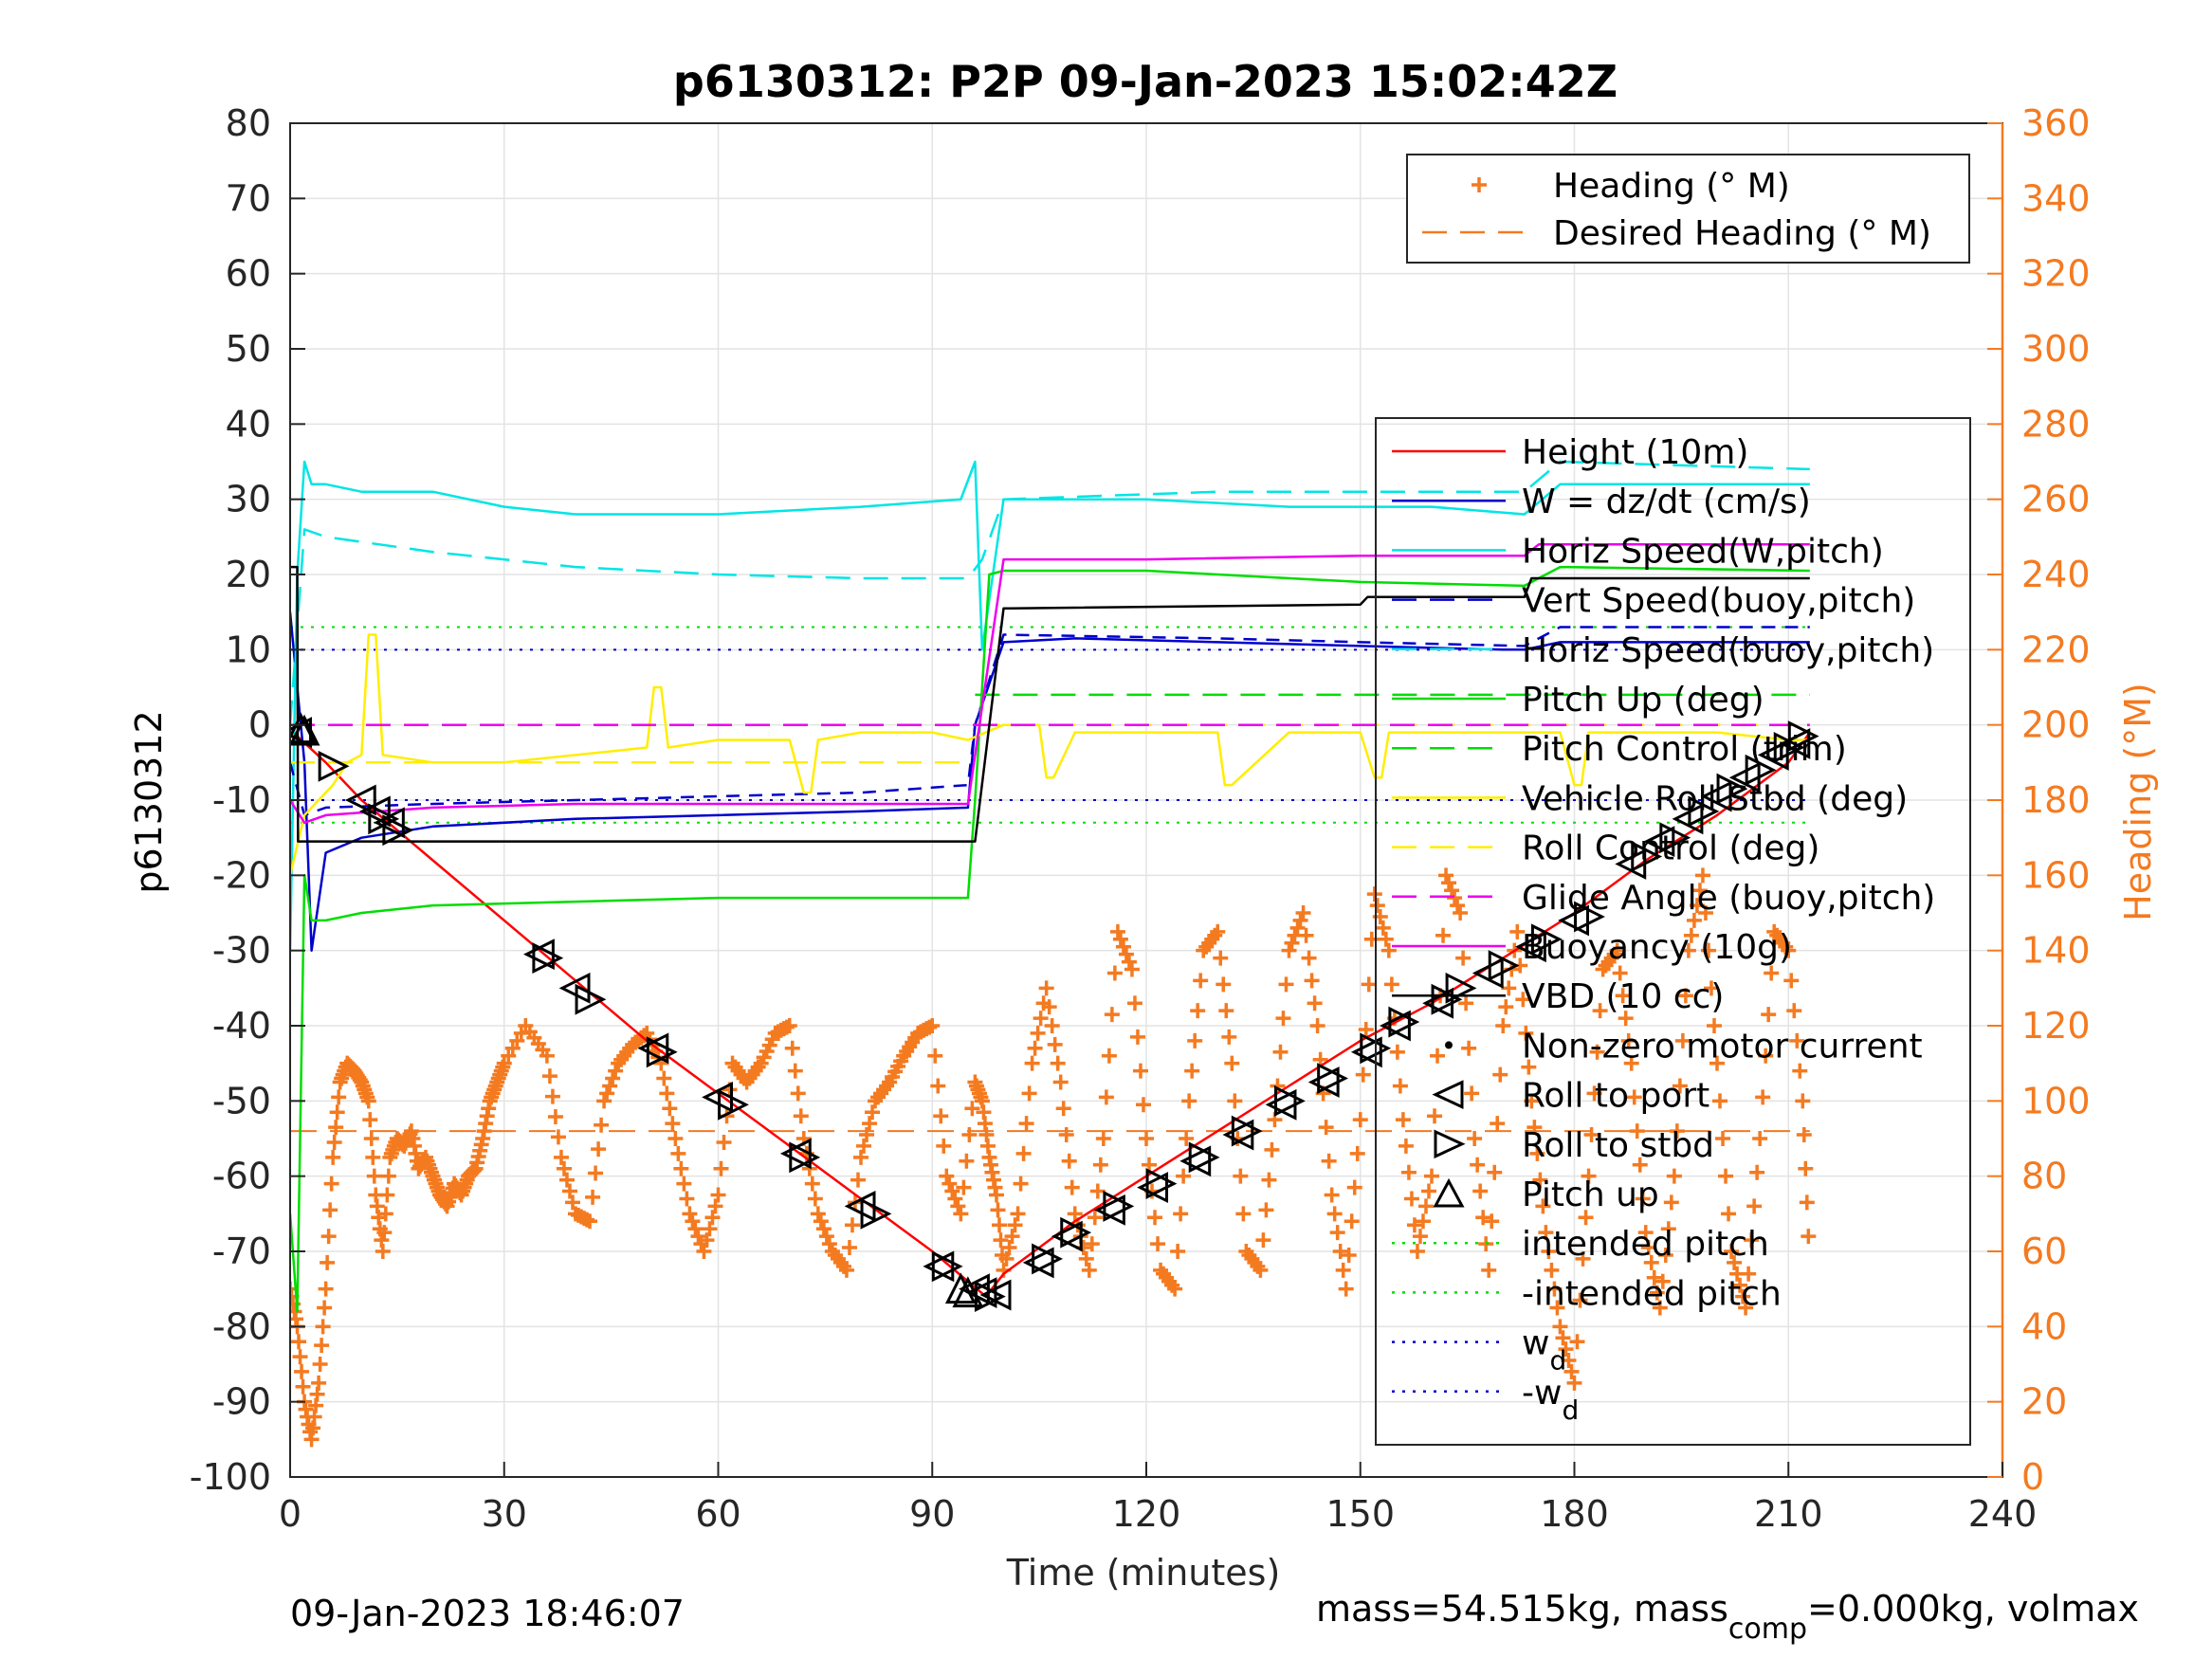  I want to click on legend-main-item-swatch, so click(1449, 1192).